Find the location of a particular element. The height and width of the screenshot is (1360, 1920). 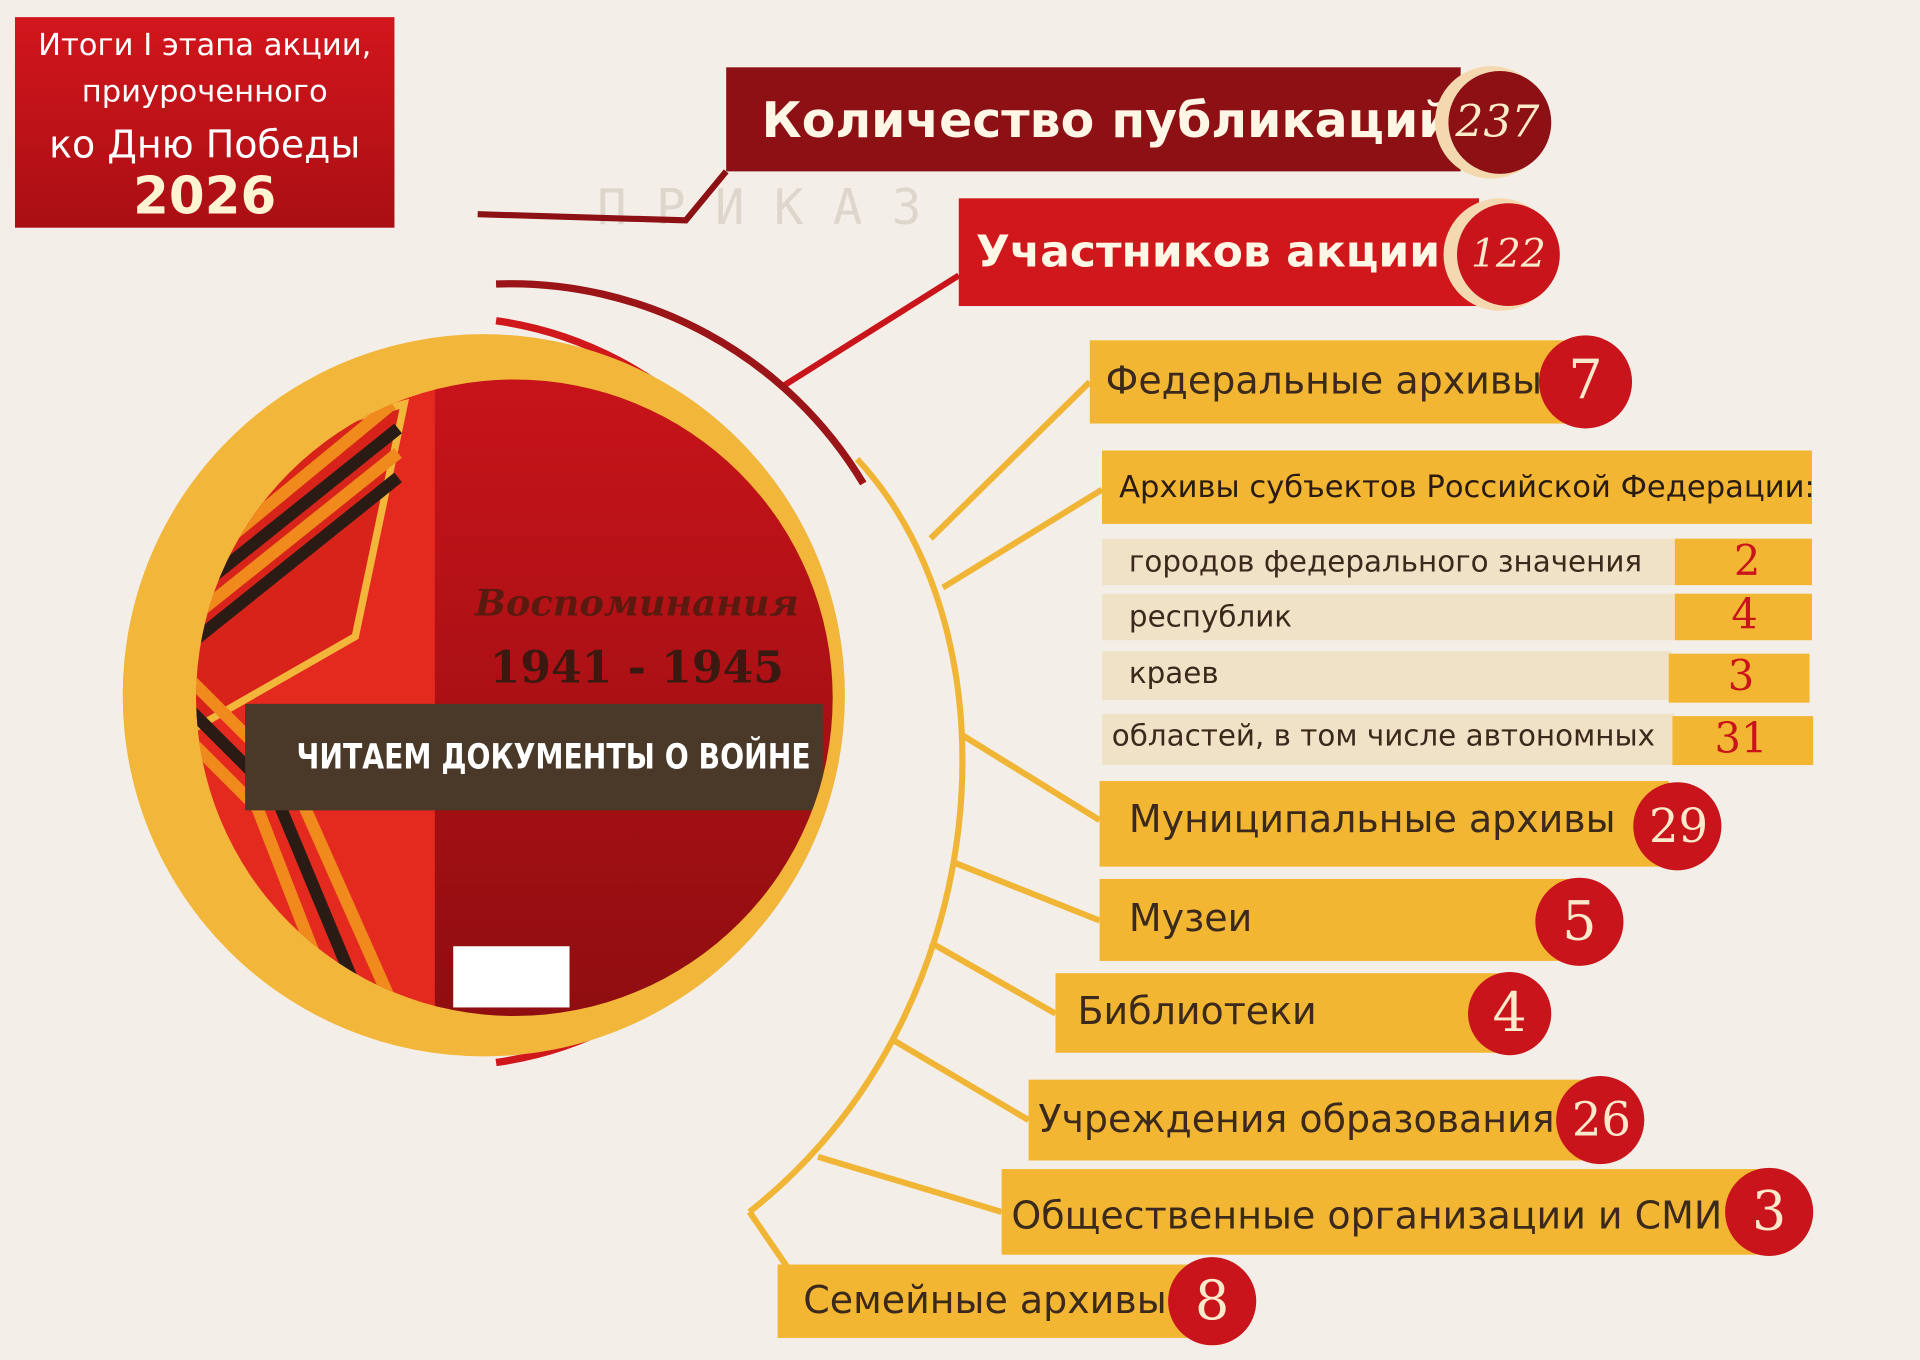

stat-label: Семейные архивы is located at coordinates (984, 1300).